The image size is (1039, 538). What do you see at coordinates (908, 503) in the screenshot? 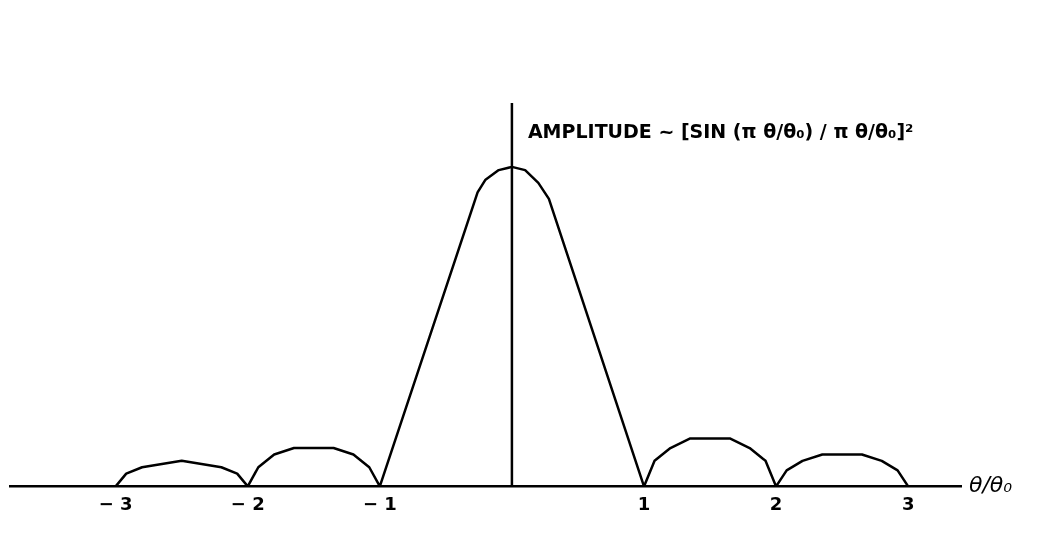
I see `x-tick-label: 3` at bounding box center [908, 503].